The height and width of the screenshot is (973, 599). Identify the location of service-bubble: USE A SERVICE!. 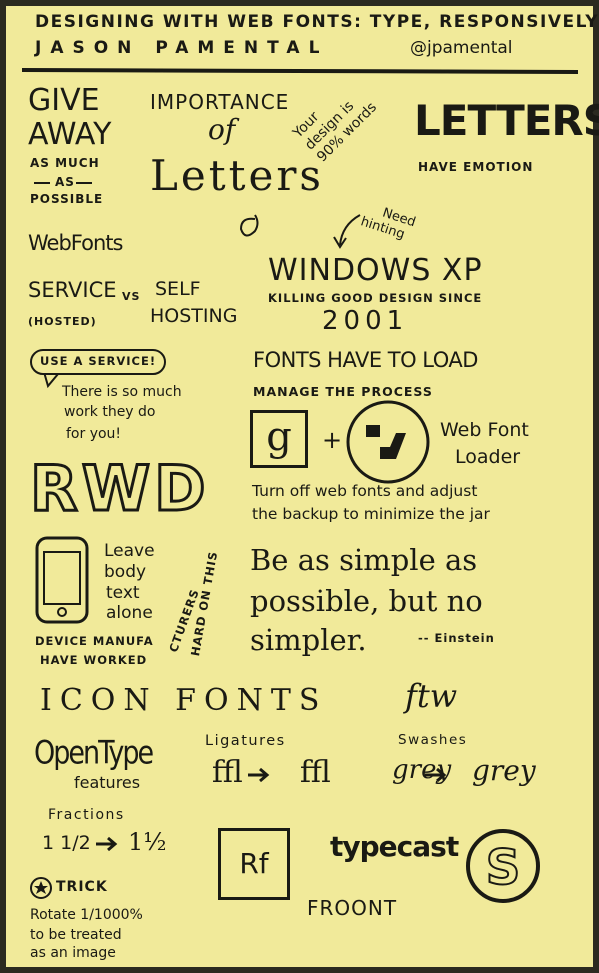
(98, 362).